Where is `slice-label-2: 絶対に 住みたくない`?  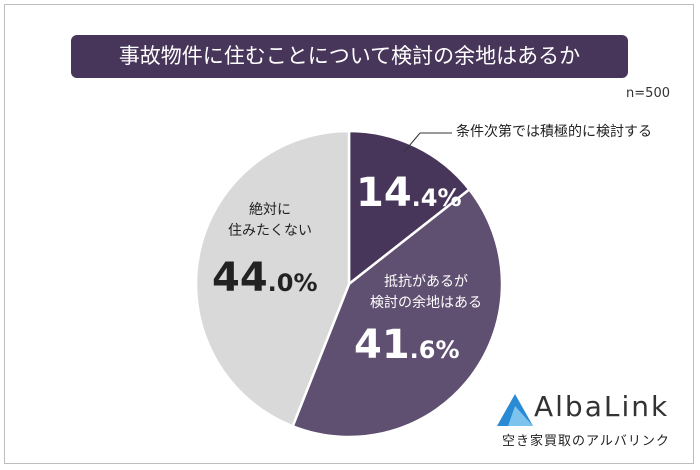 slice-label-2: 絶対に 住みたくない is located at coordinates (270, 220).